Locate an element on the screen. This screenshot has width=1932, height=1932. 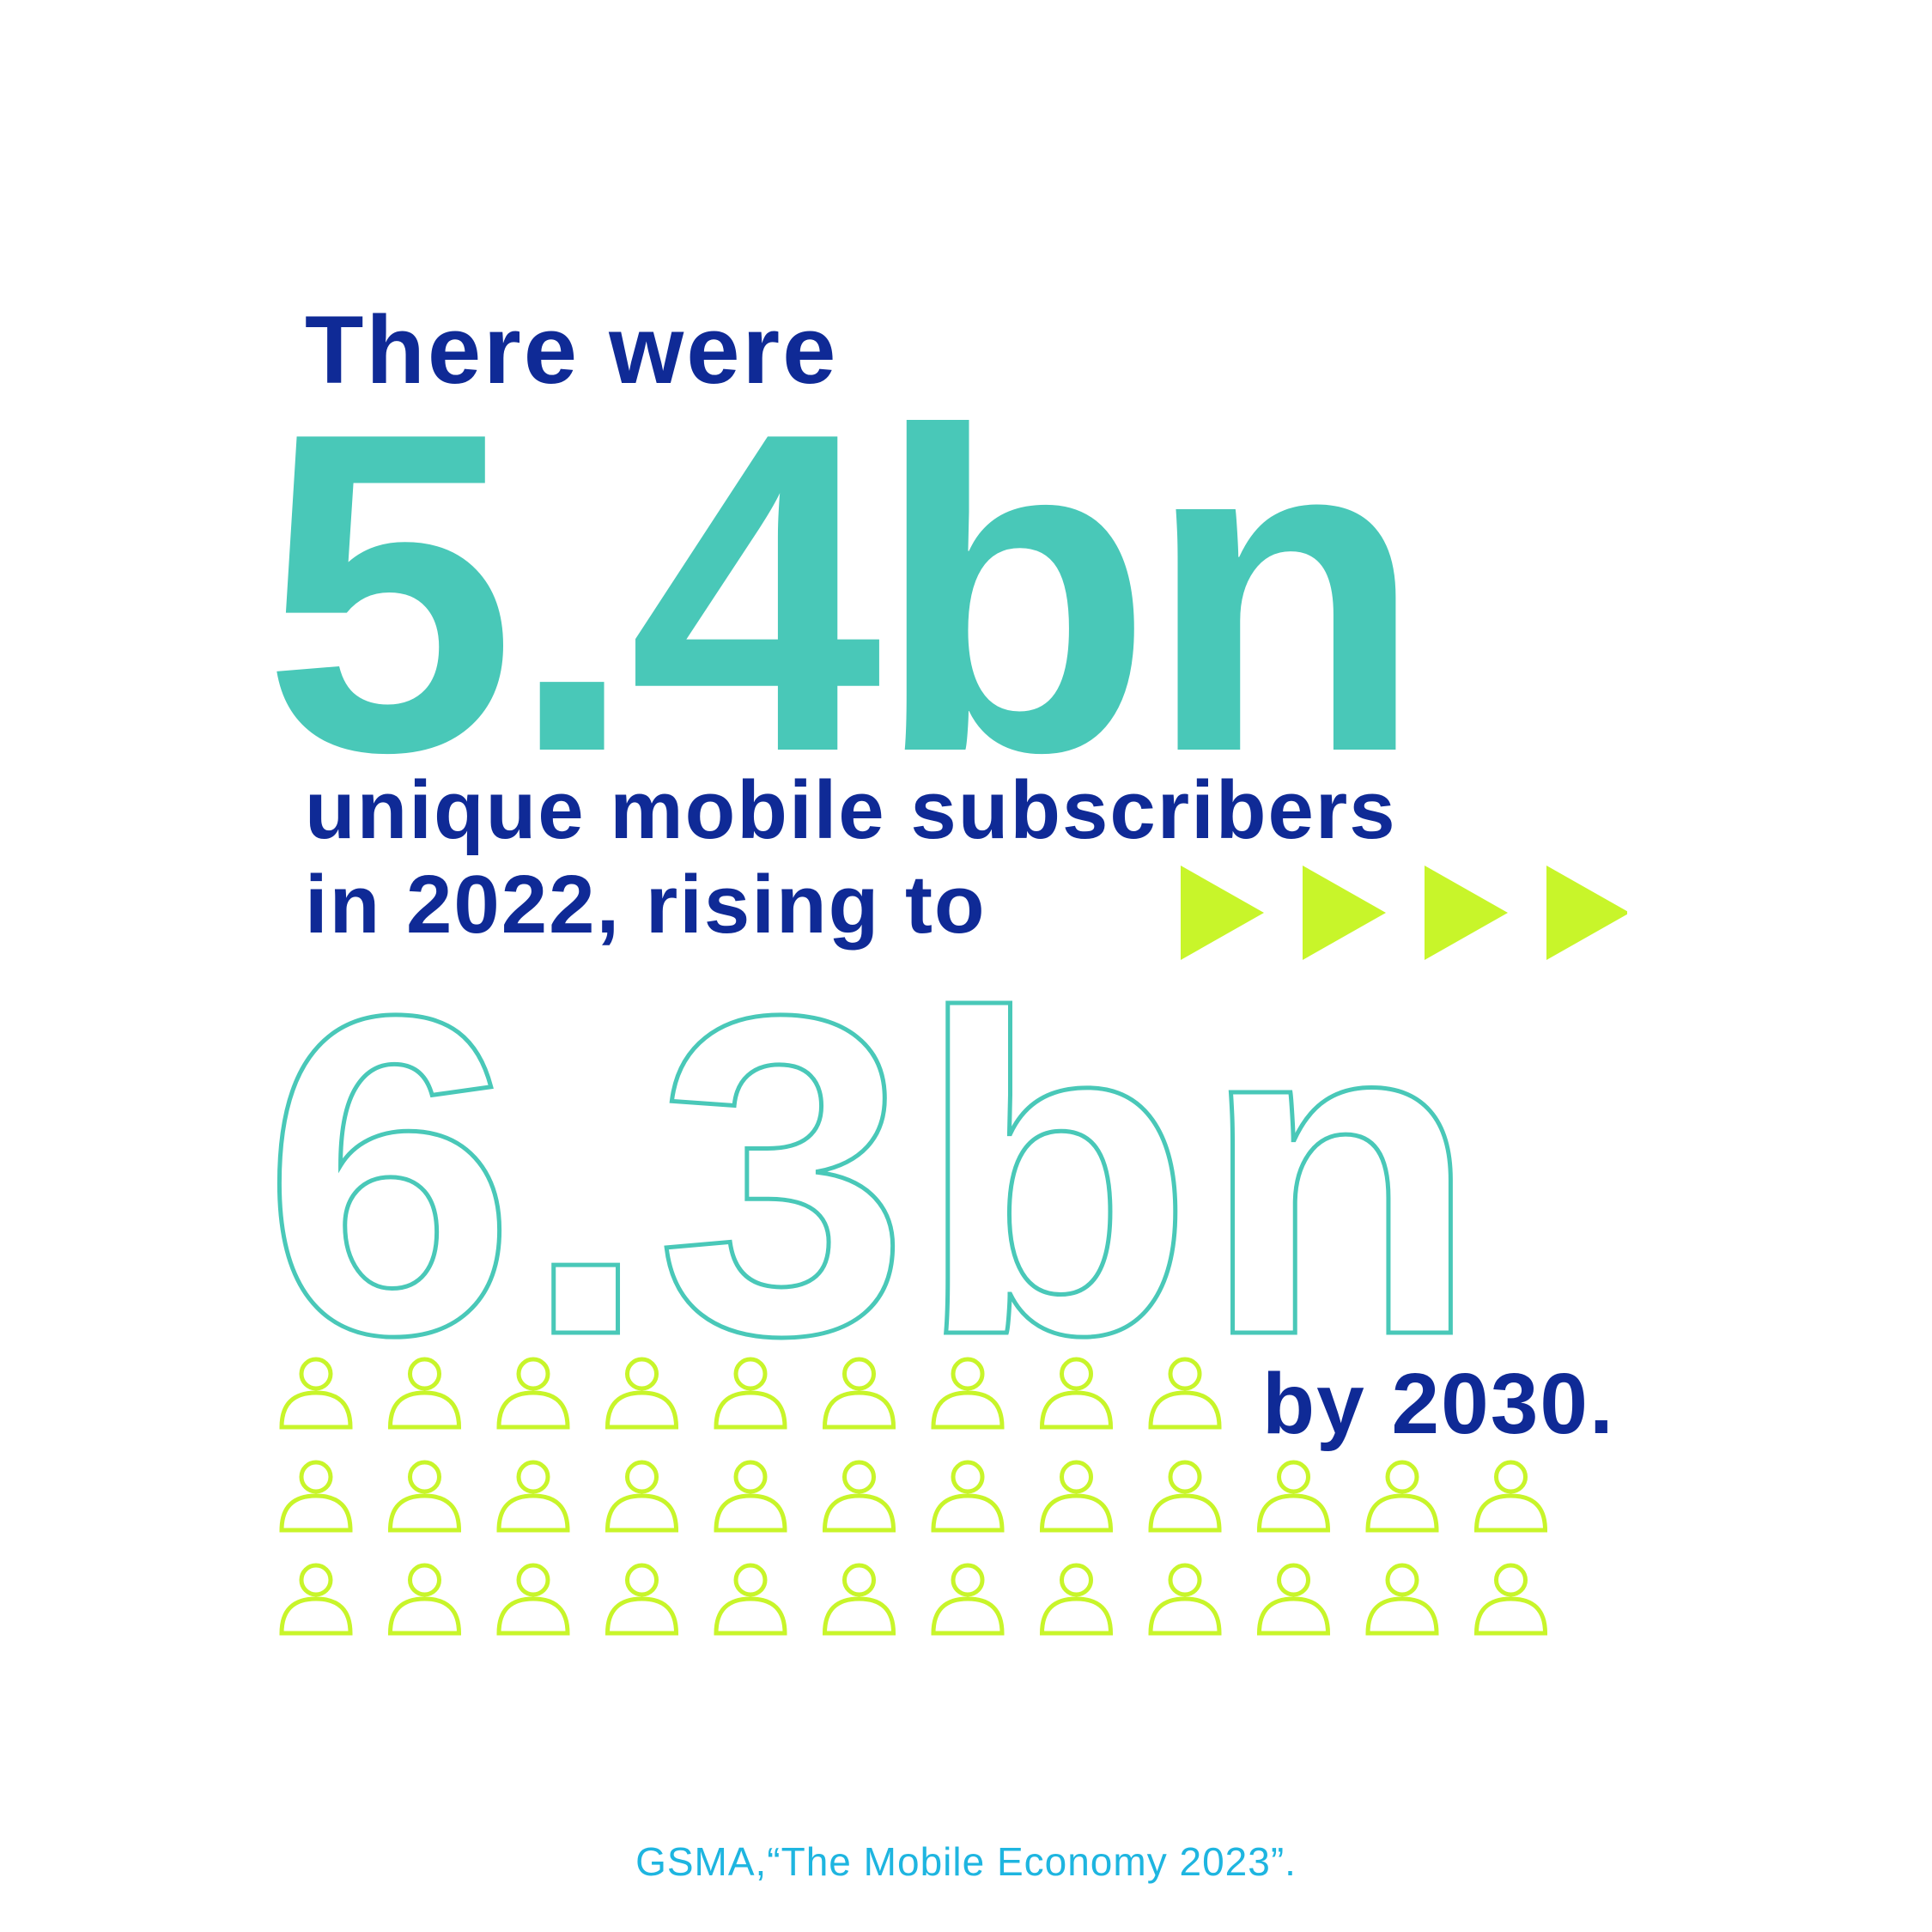
by-year-text: by 2030. is located at coordinates (1438, 1404).